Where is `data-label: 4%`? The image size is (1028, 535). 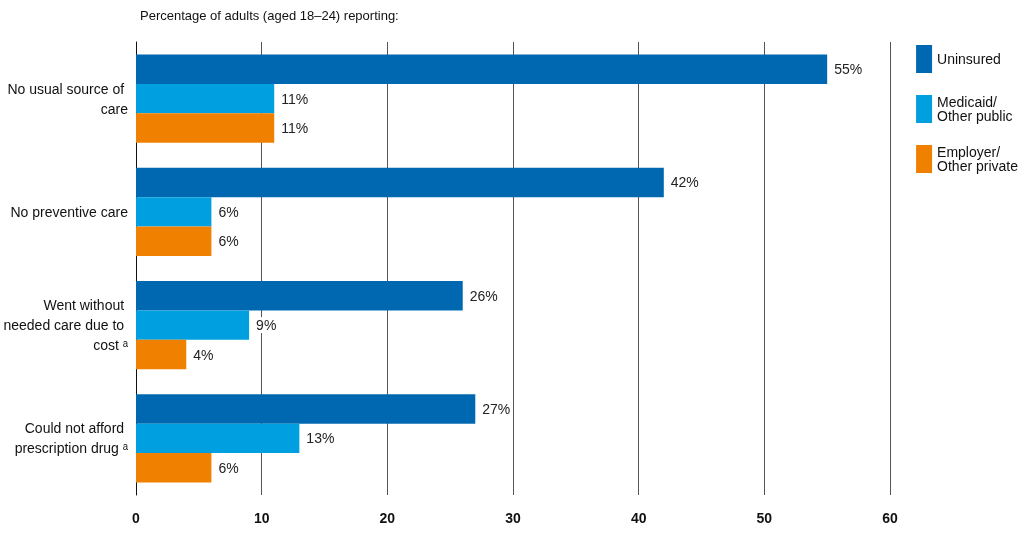
data-label: 4% is located at coordinates (203, 354).